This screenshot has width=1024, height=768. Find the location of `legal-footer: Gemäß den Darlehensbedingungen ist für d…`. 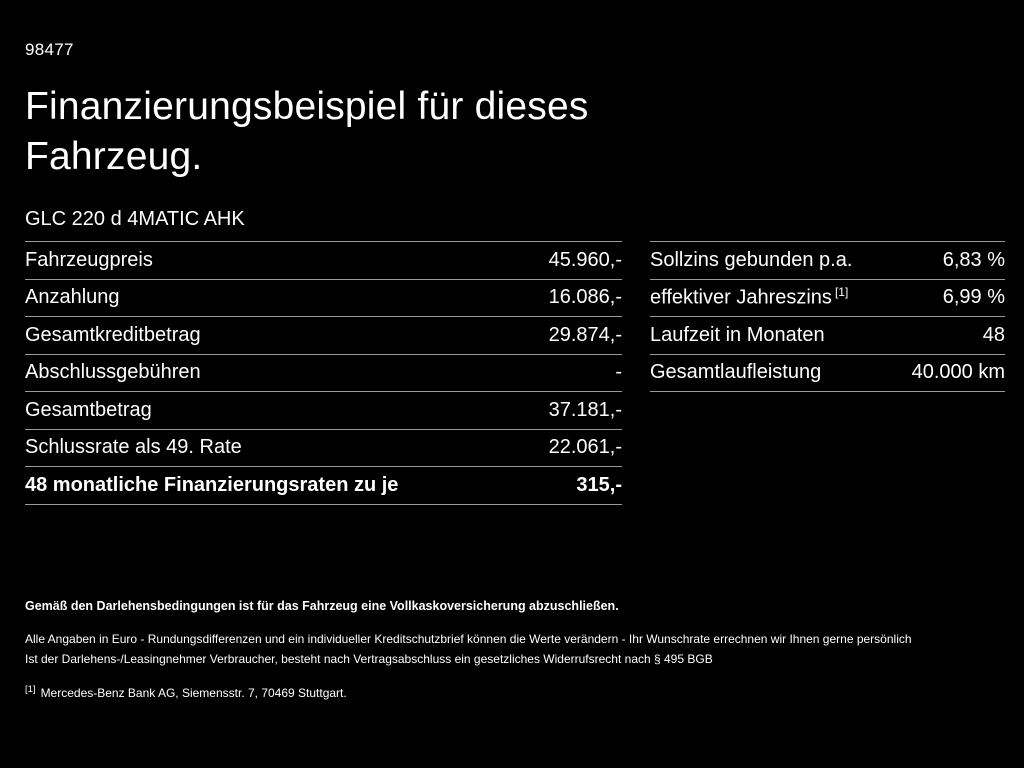

legal-footer: Gemäß den Darlehensbedingungen ist für d… is located at coordinates (509, 649).